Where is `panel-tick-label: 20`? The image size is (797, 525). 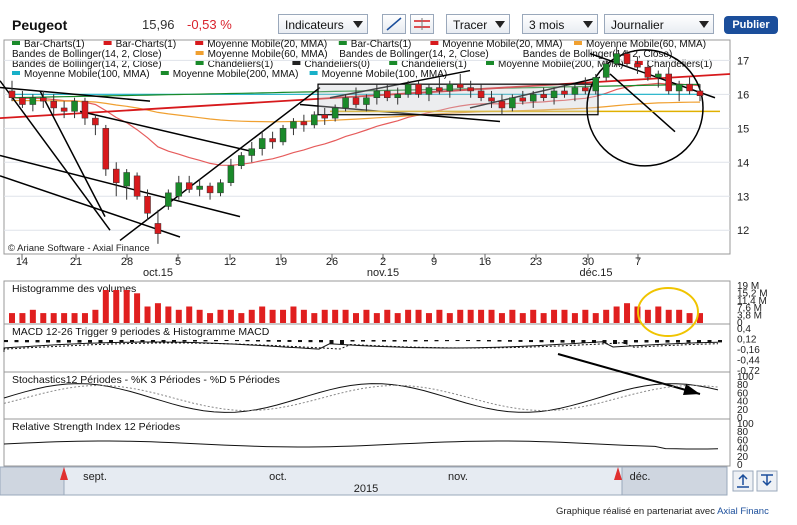
panel-tick-label: 20 is located at coordinates (743, 457).